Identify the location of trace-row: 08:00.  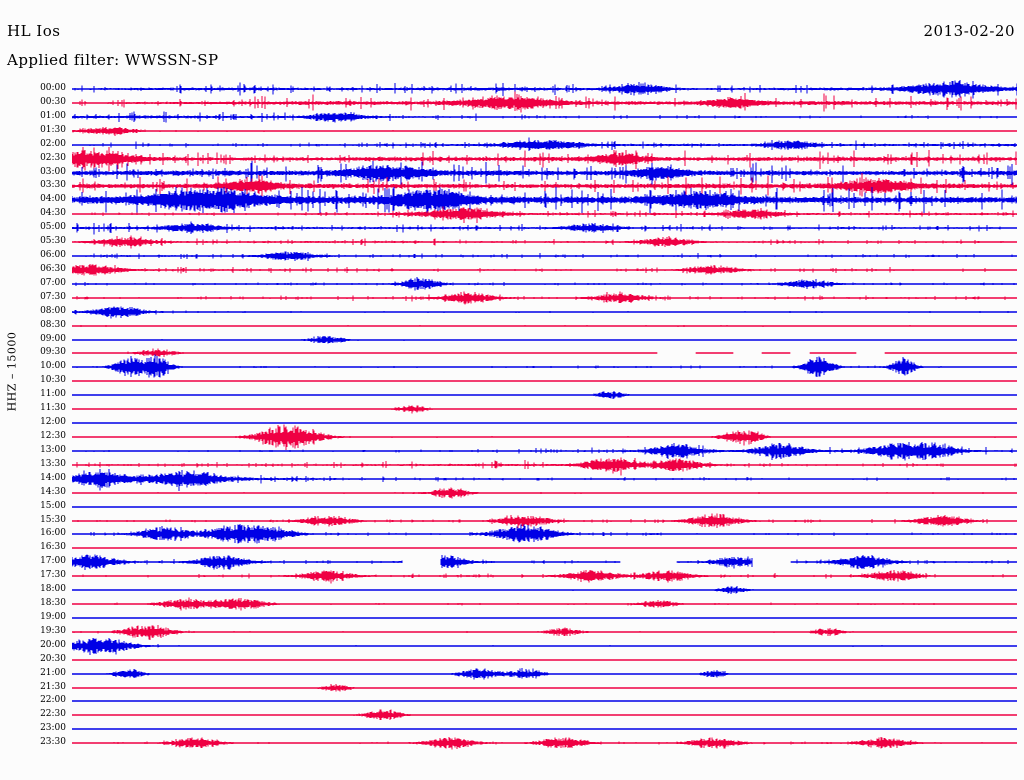
(512, 313).